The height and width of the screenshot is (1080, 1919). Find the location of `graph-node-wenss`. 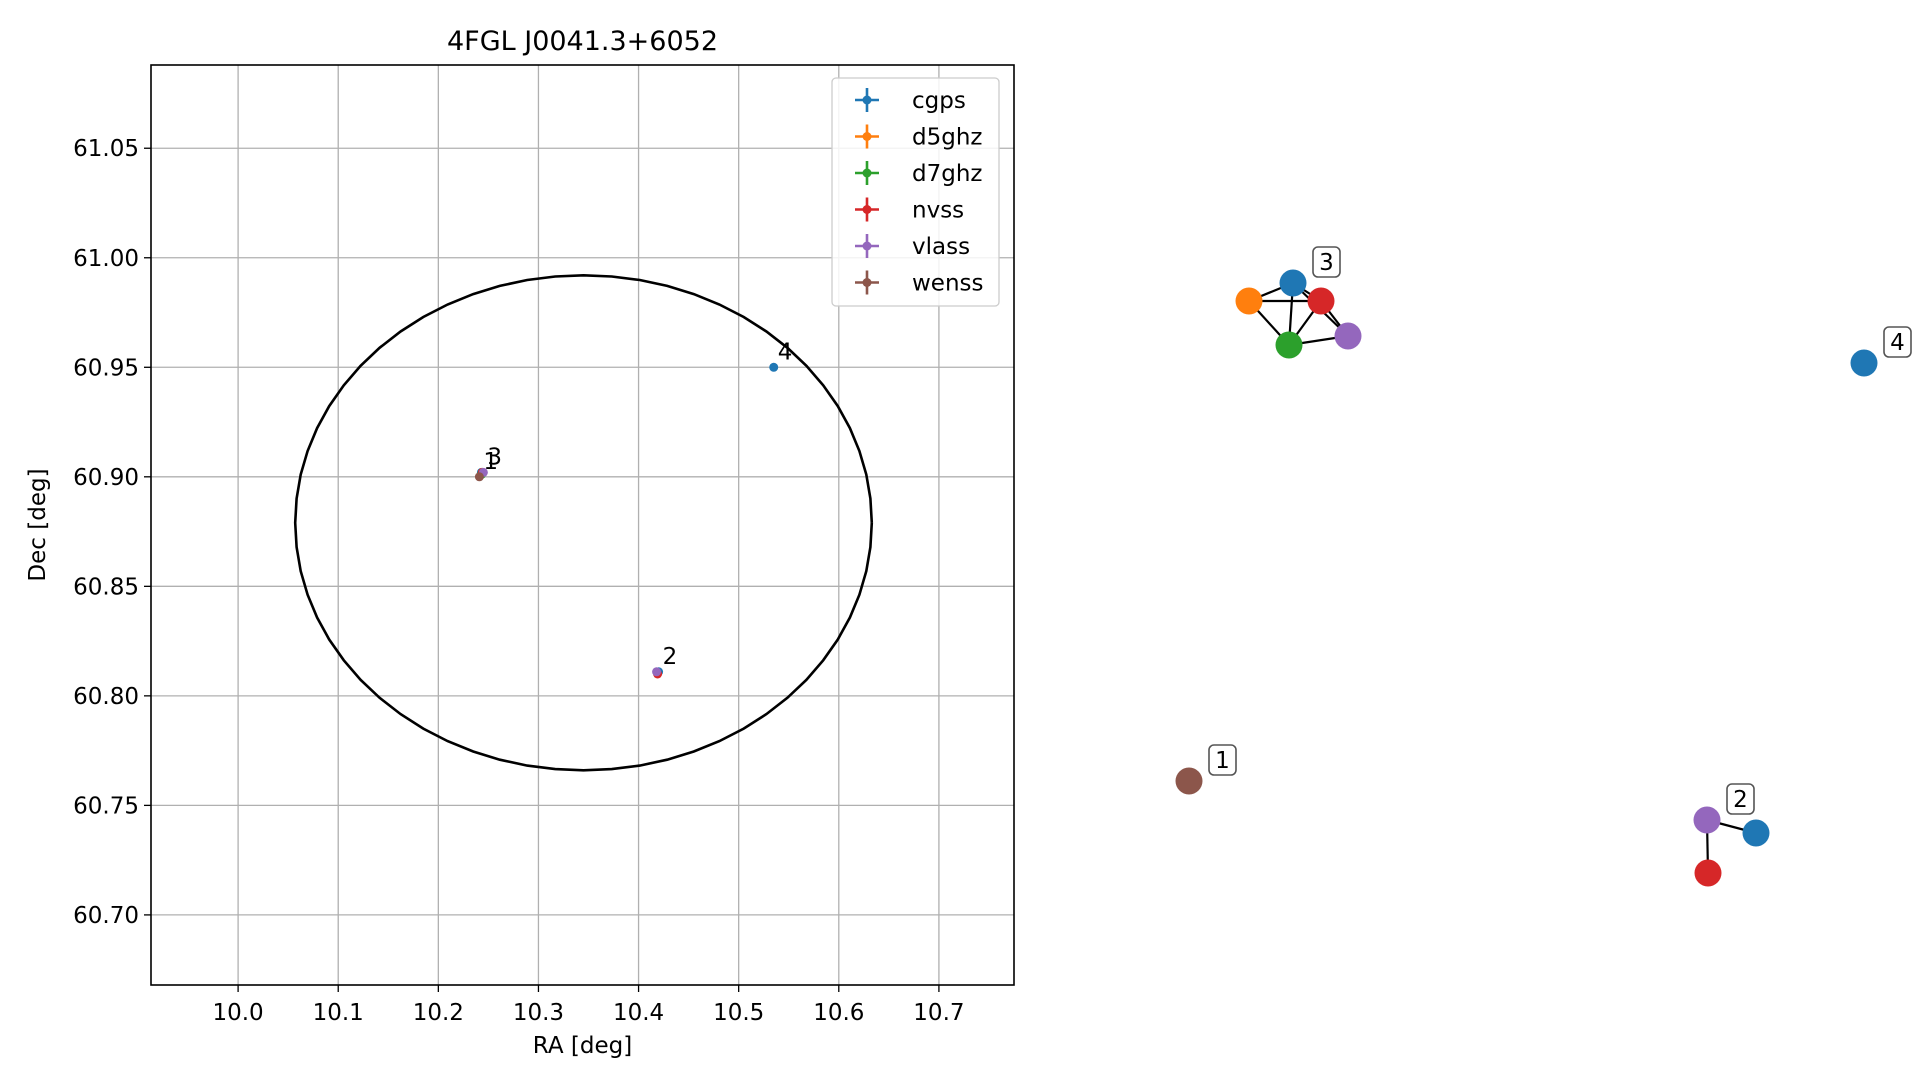

graph-node-wenss is located at coordinates (1189, 781).